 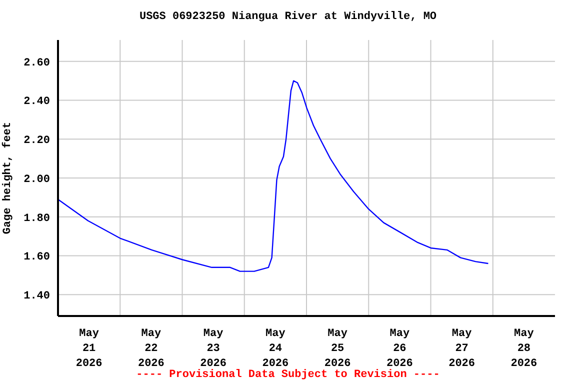 What do you see at coordinates (288, 17) in the screenshot?
I see `chart-title: USGS 06923250 Niangua River at Windyville, MO` at bounding box center [288, 17].